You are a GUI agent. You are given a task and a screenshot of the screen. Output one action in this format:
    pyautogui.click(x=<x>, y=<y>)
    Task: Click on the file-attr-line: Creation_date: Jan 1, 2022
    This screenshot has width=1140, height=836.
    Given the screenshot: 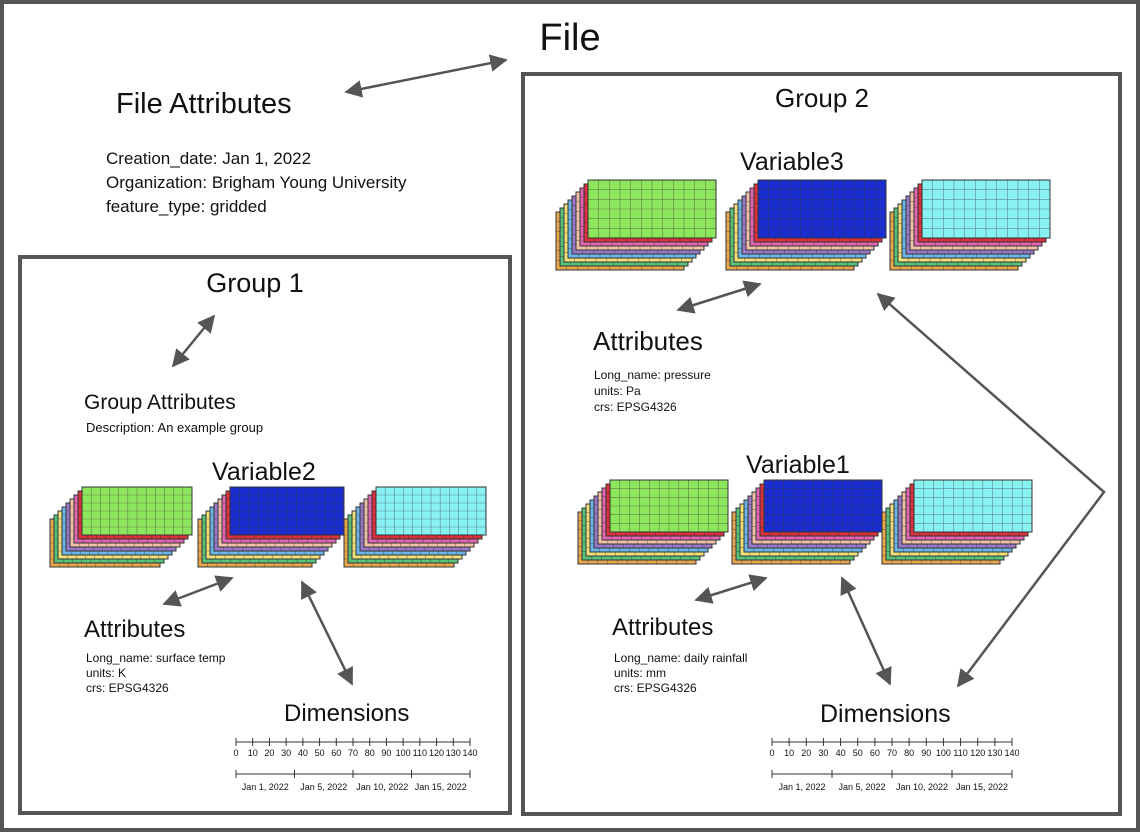 What is the action you would take?
    pyautogui.click(x=208, y=158)
    